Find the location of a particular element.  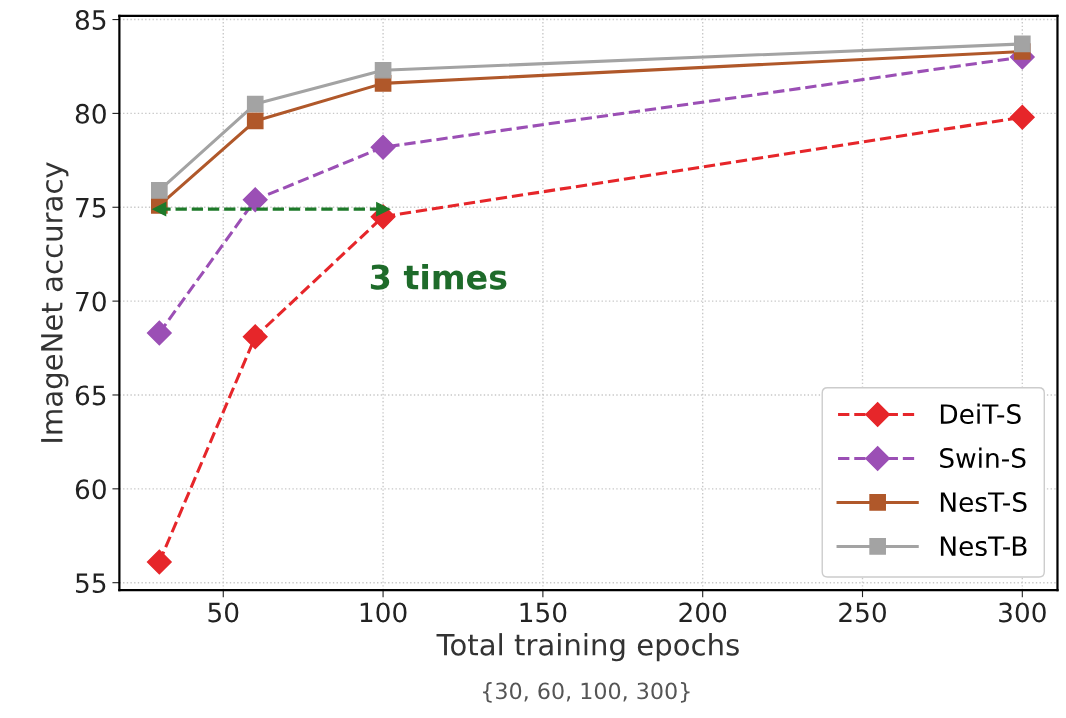

x-tick-label: 200 is located at coordinates (703, 612).